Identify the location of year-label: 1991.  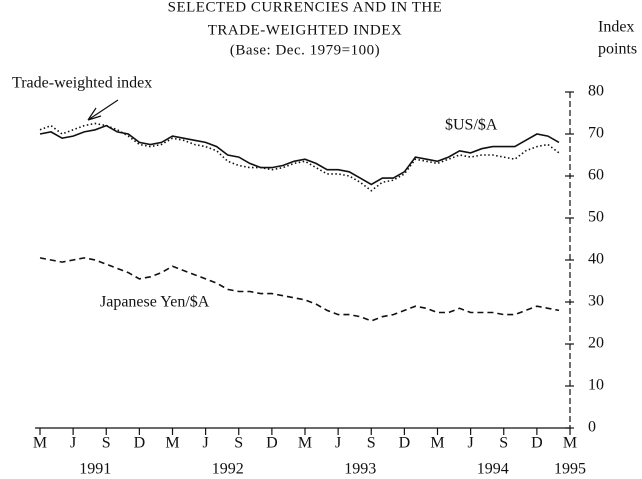
(95, 469).